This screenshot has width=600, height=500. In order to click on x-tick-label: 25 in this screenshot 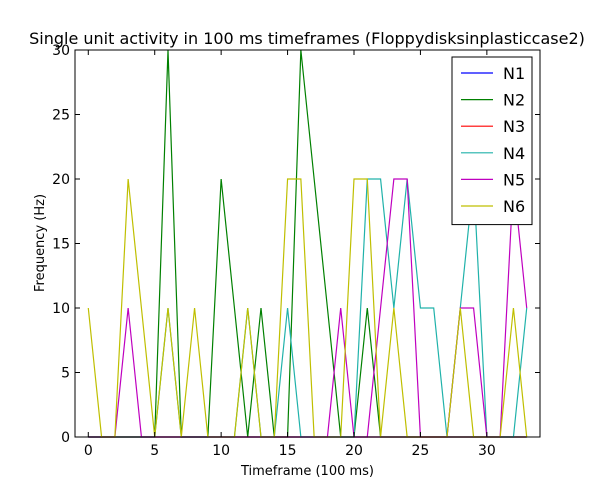, I will do `click(421, 451)`.